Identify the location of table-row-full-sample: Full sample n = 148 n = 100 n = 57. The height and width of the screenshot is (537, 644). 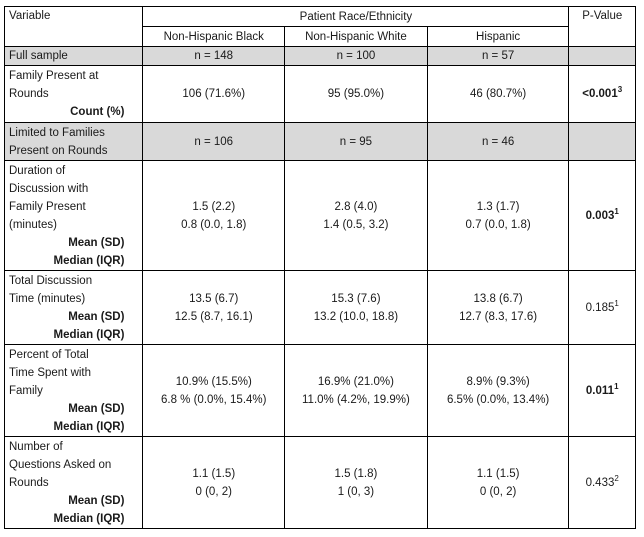
(319, 56).